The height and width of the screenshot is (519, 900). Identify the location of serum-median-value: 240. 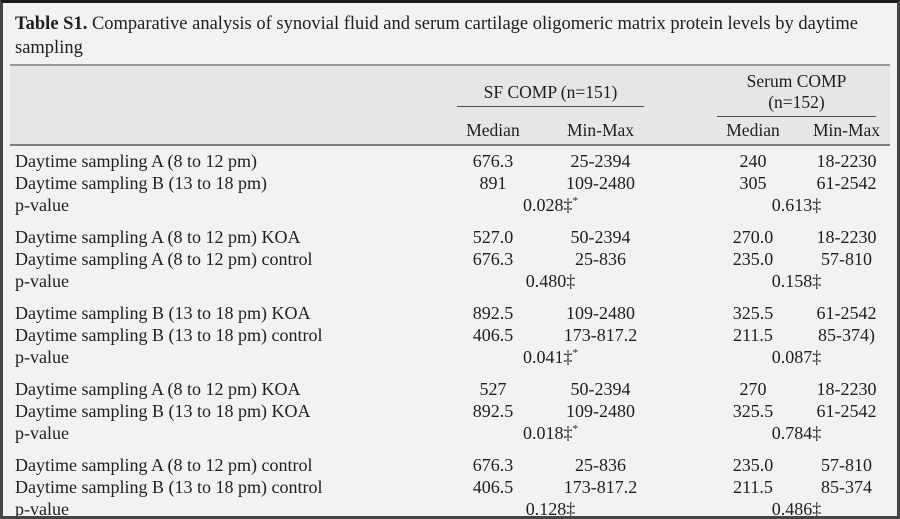
(753, 161).